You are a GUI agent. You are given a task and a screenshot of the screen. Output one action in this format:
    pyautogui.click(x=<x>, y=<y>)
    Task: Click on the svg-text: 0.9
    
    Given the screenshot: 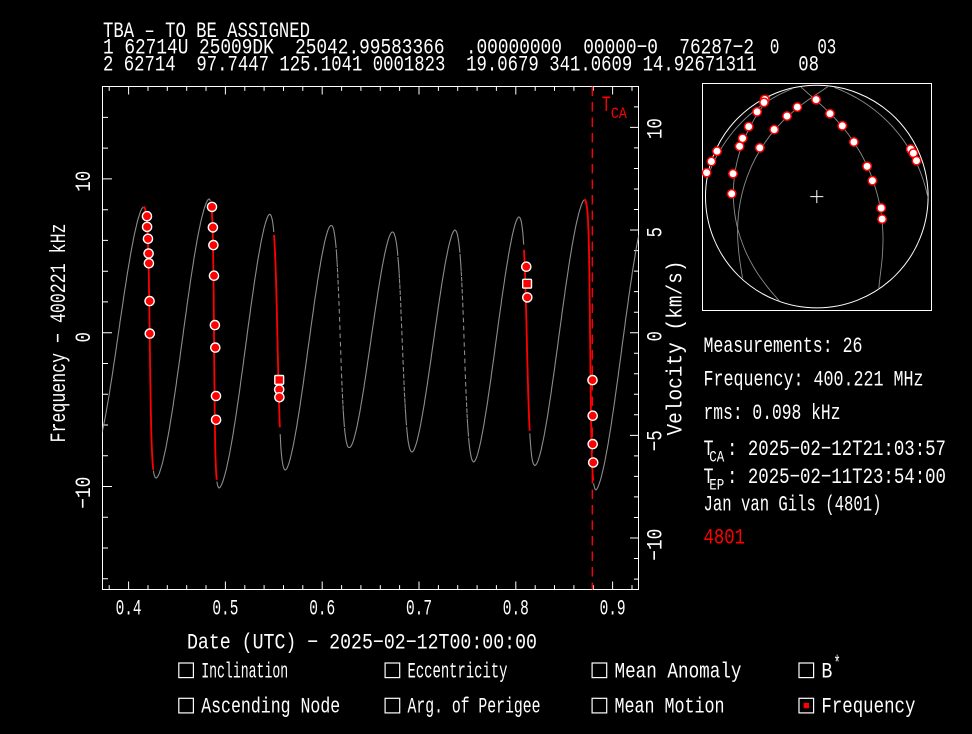 What is the action you would take?
    pyautogui.click(x=613, y=609)
    